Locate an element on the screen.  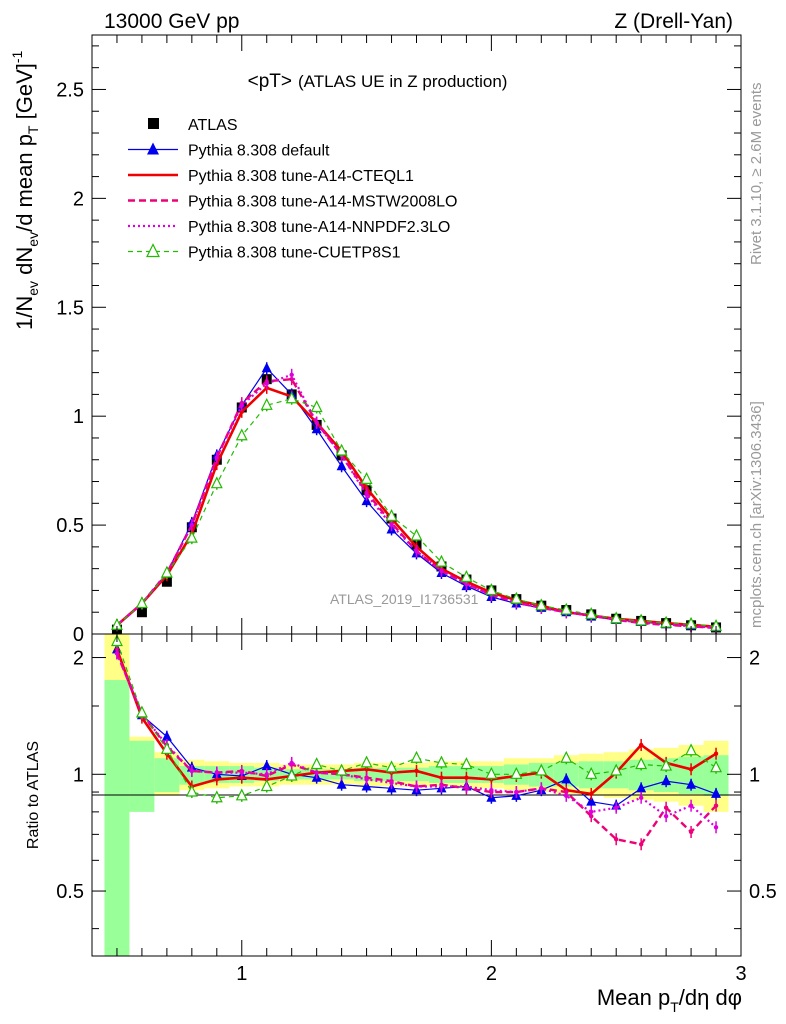
legend-marker is located at coordinates (153, 250).